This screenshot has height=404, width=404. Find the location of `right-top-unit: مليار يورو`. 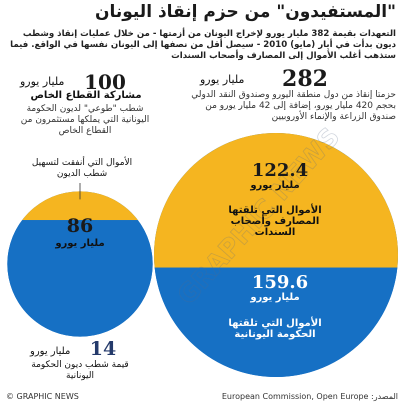

right-top-unit: مليار يورو is located at coordinates (275, 185).